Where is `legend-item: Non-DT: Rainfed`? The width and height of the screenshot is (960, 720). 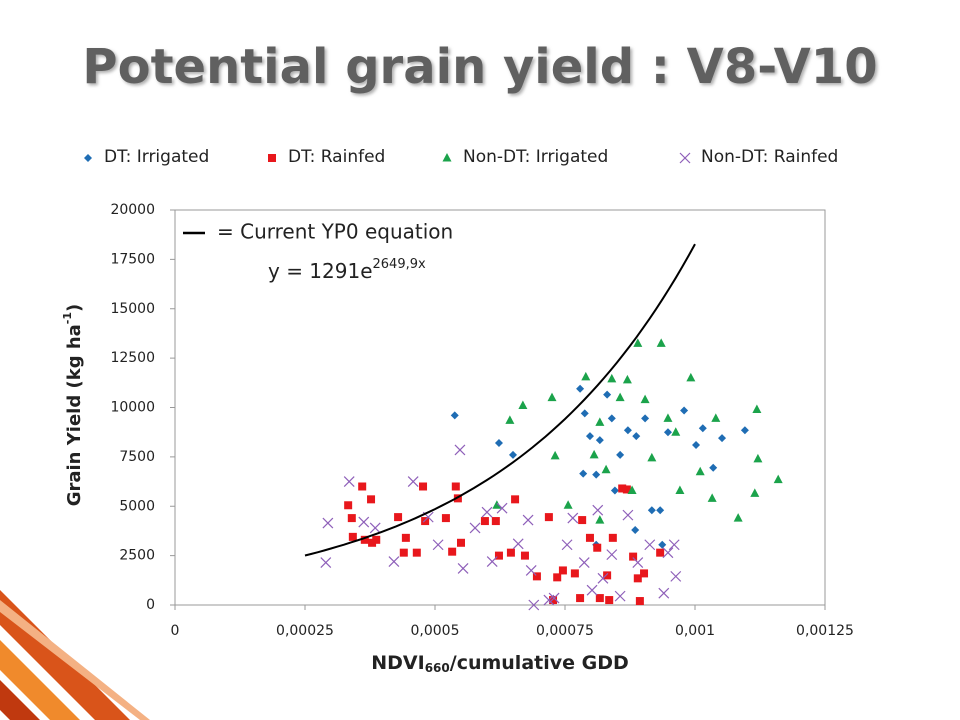 legend-item: Non-DT: Rainfed is located at coordinates (758, 157).